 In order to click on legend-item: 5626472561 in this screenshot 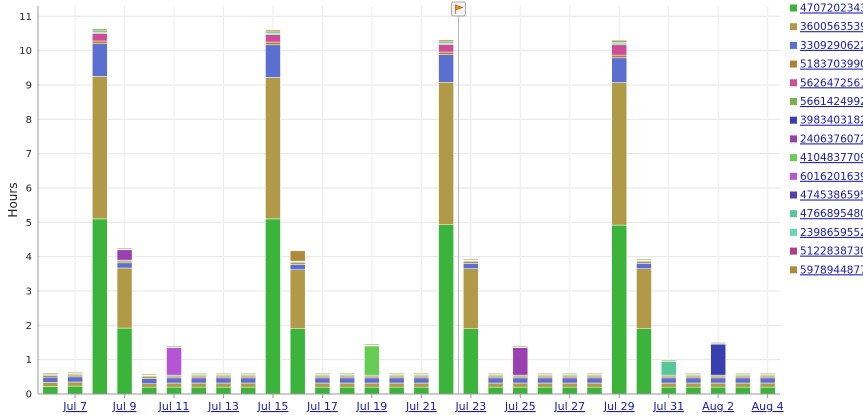, I will do `click(831, 83)`.